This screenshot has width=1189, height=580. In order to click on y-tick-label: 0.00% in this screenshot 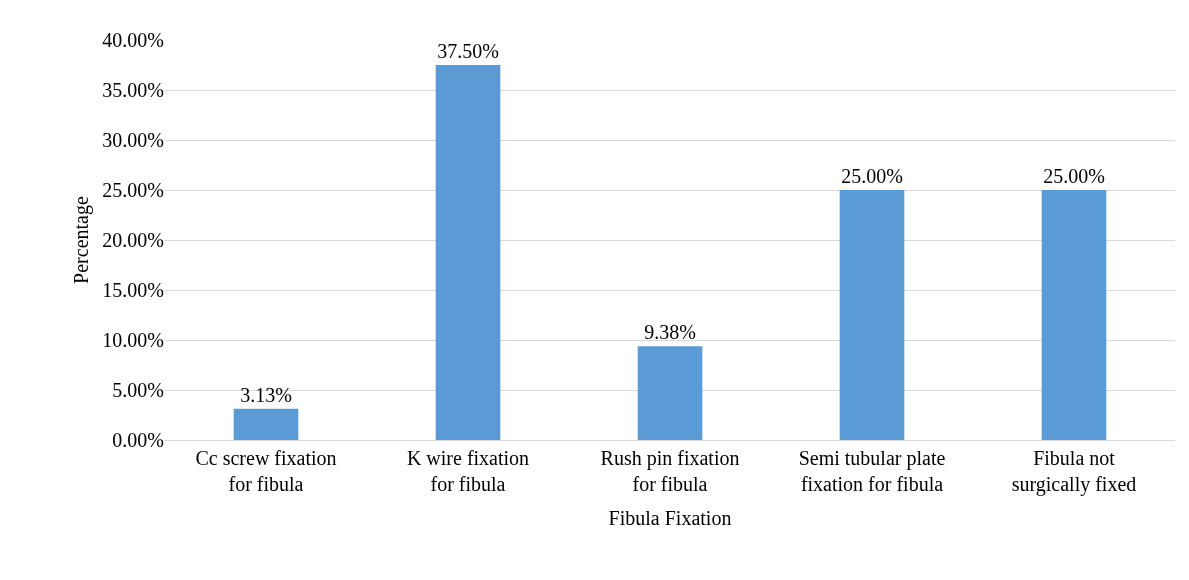, I will do `click(138, 440)`.